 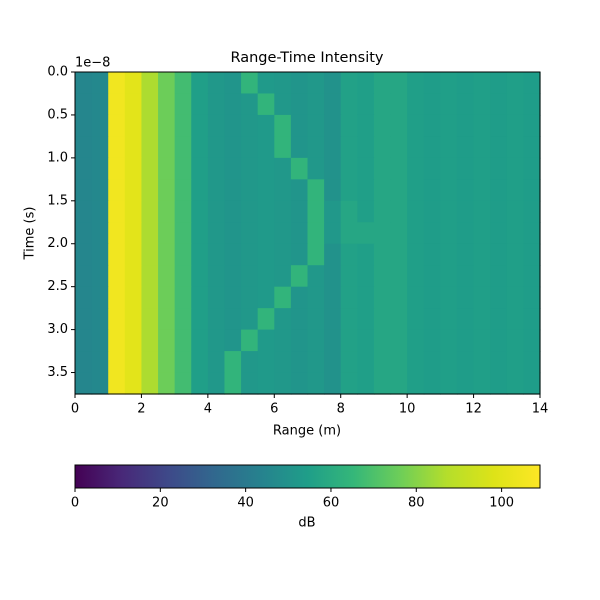 What do you see at coordinates (57, 372) in the screenshot?
I see `y-tick-label: 3.5` at bounding box center [57, 372].